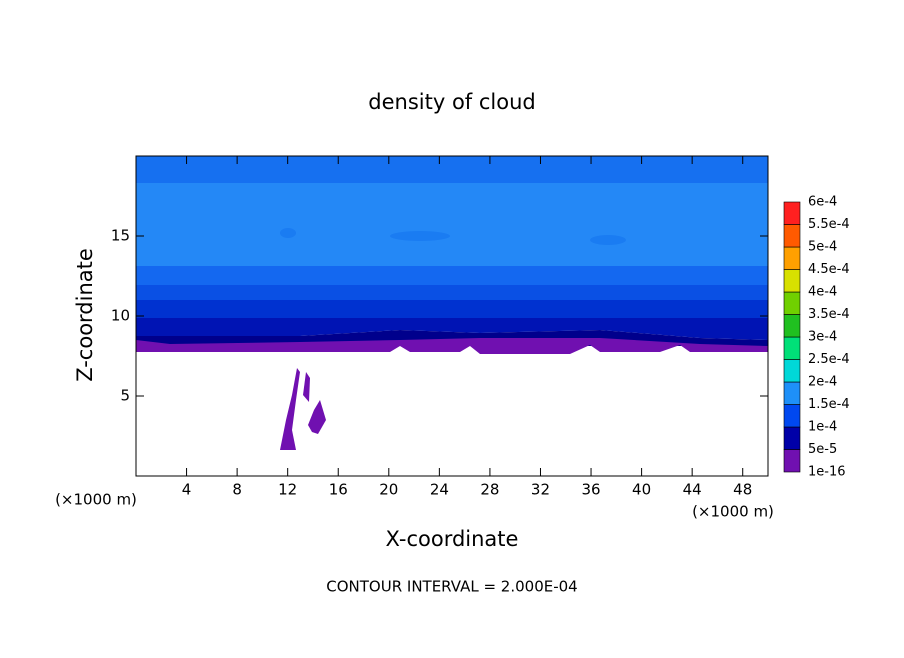  What do you see at coordinates (822, 292) in the screenshot?
I see `colorbar-label: 4e-4` at bounding box center [822, 292].